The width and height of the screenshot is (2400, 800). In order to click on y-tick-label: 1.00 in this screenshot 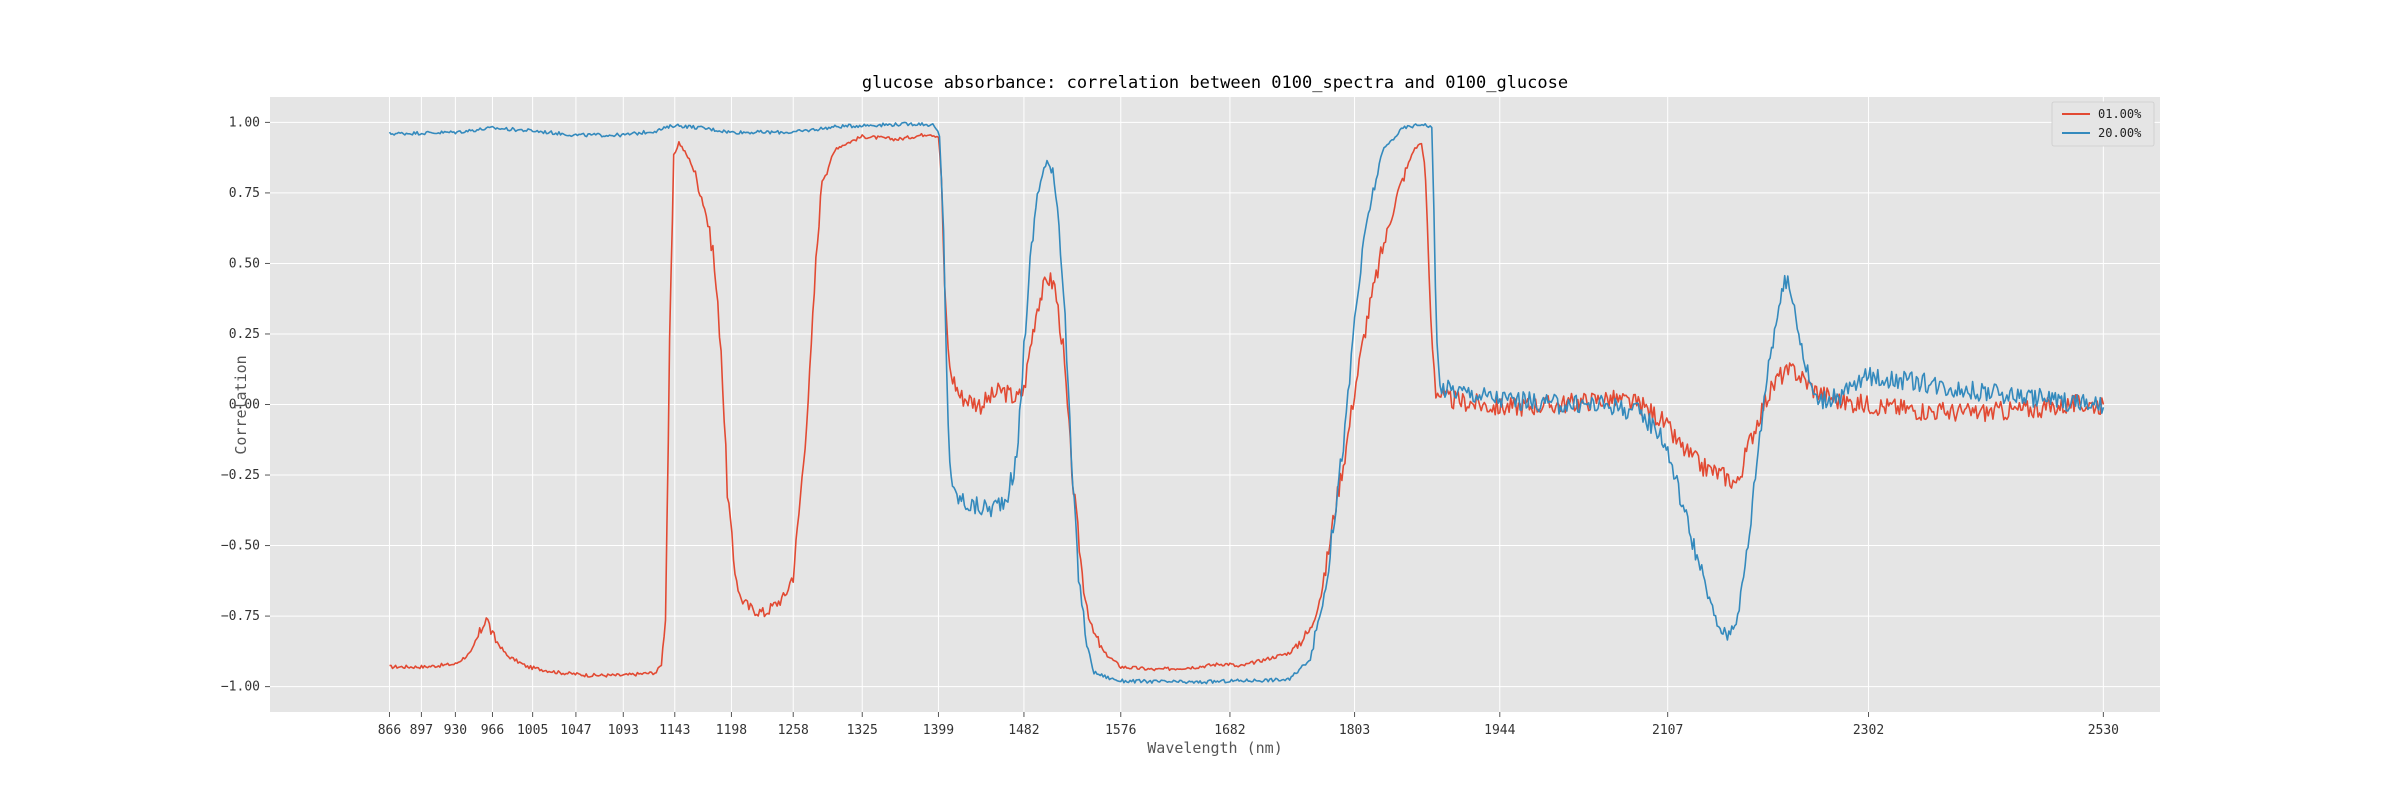, I will do `click(244, 122)`.